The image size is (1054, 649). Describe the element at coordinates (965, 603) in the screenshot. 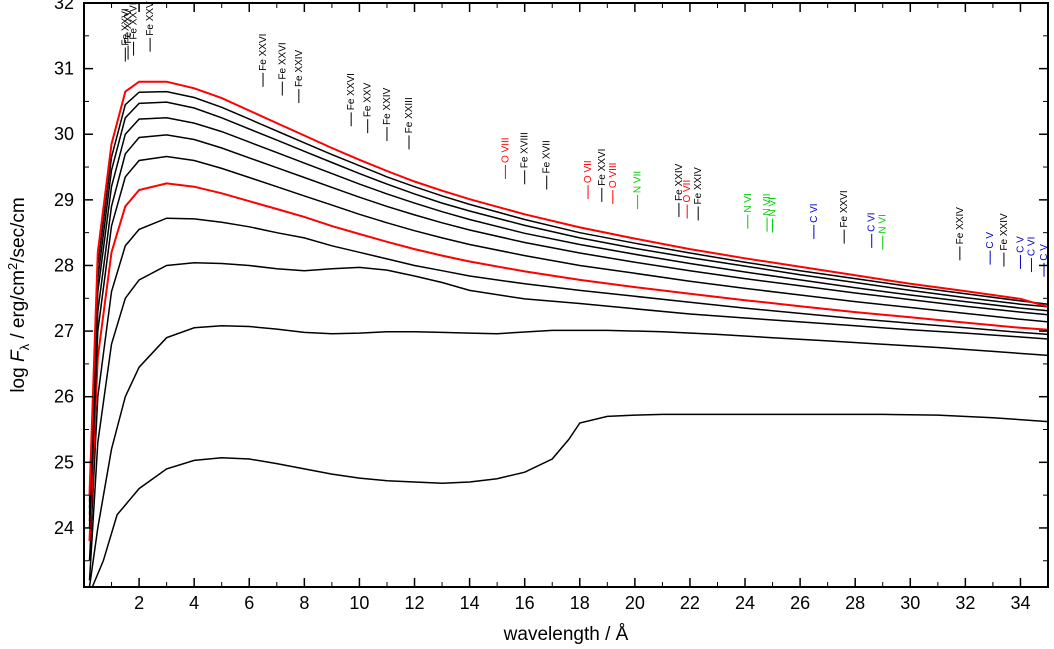

I see `x-tick-label: 32` at that location.